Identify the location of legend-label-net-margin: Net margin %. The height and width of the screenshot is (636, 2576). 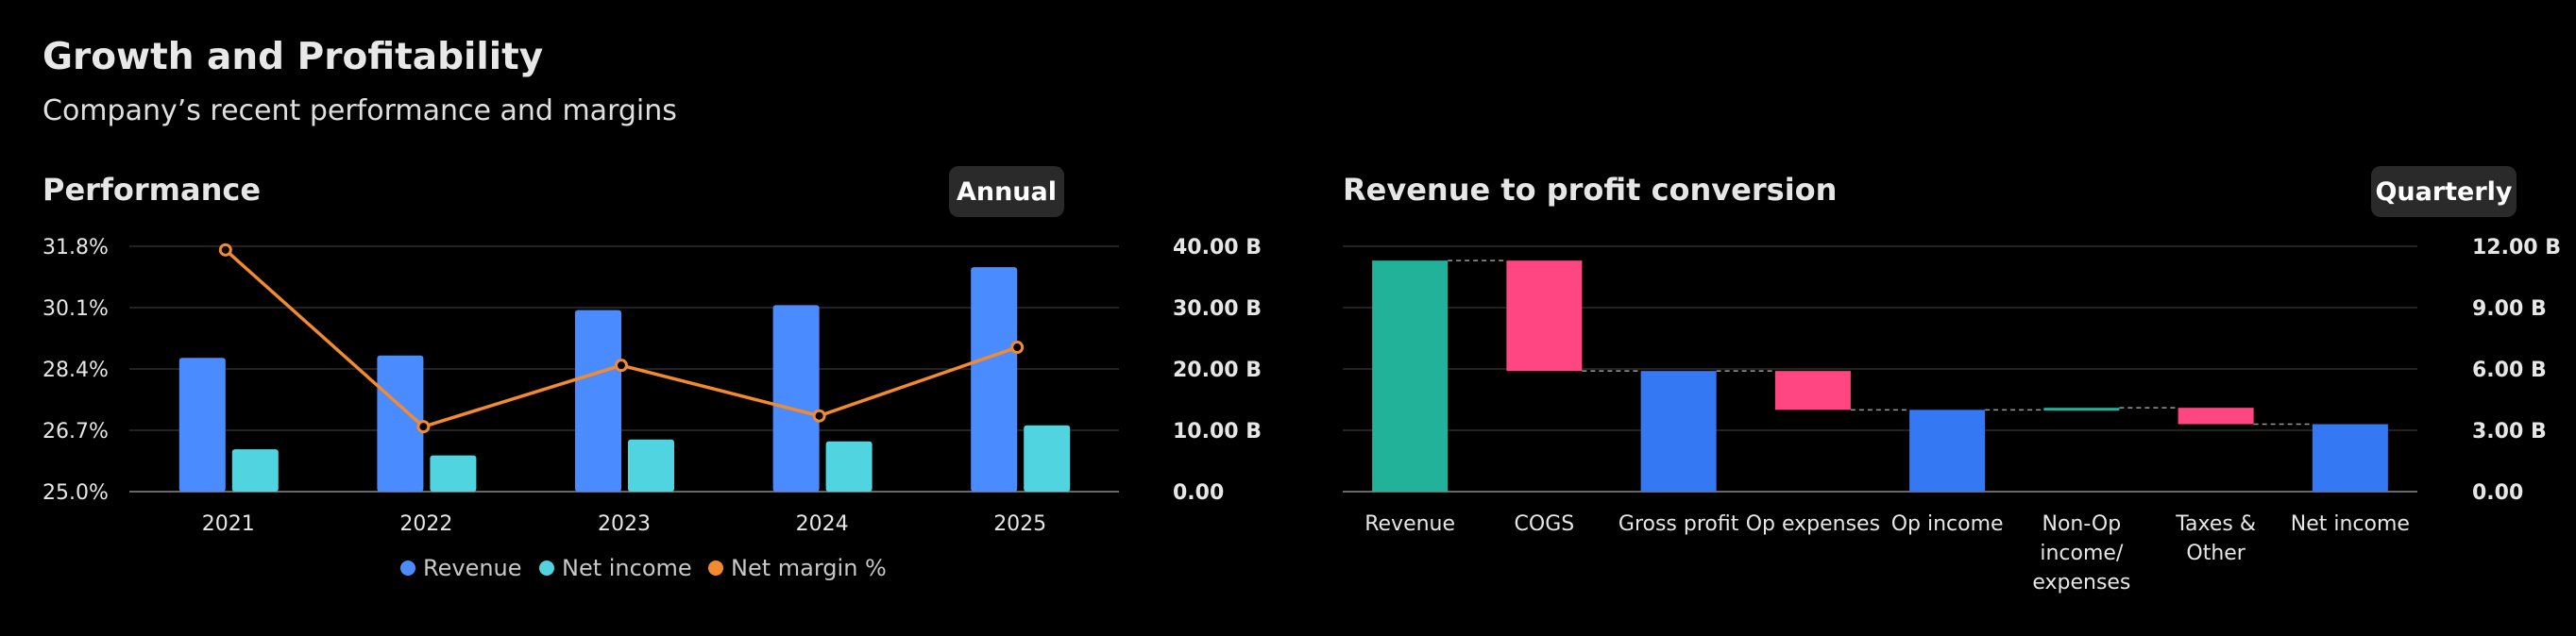
(809, 568).